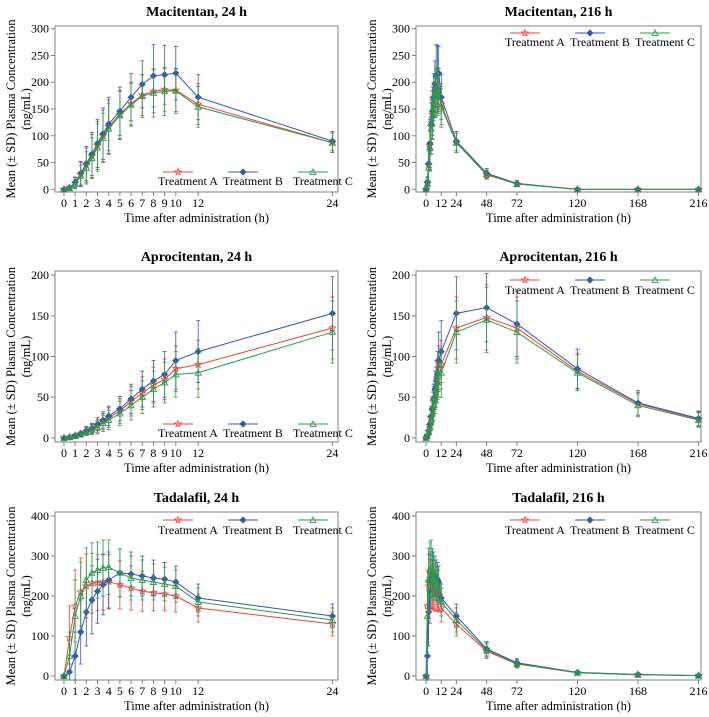  Describe the element at coordinates (198, 129) in the screenshot. I see `series-treatment-c` at that location.